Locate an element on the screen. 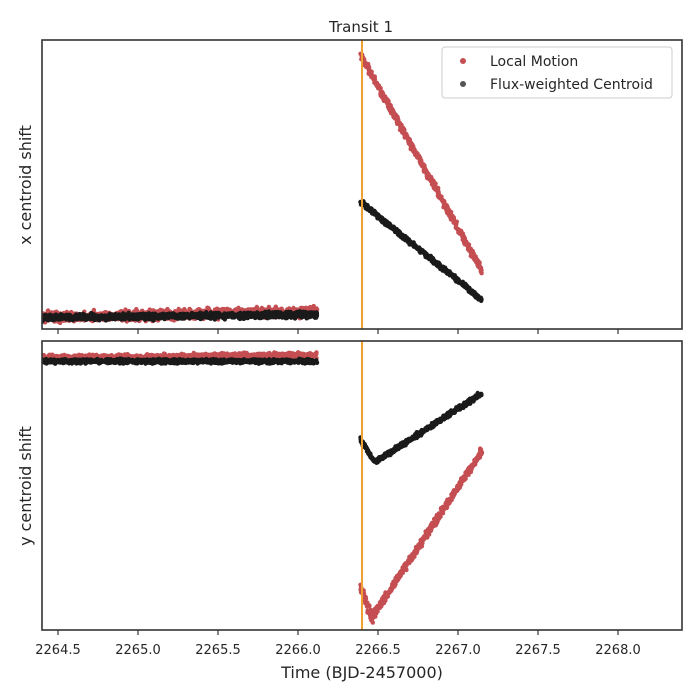  chart-title: Transit 1 is located at coordinates (360, 27).